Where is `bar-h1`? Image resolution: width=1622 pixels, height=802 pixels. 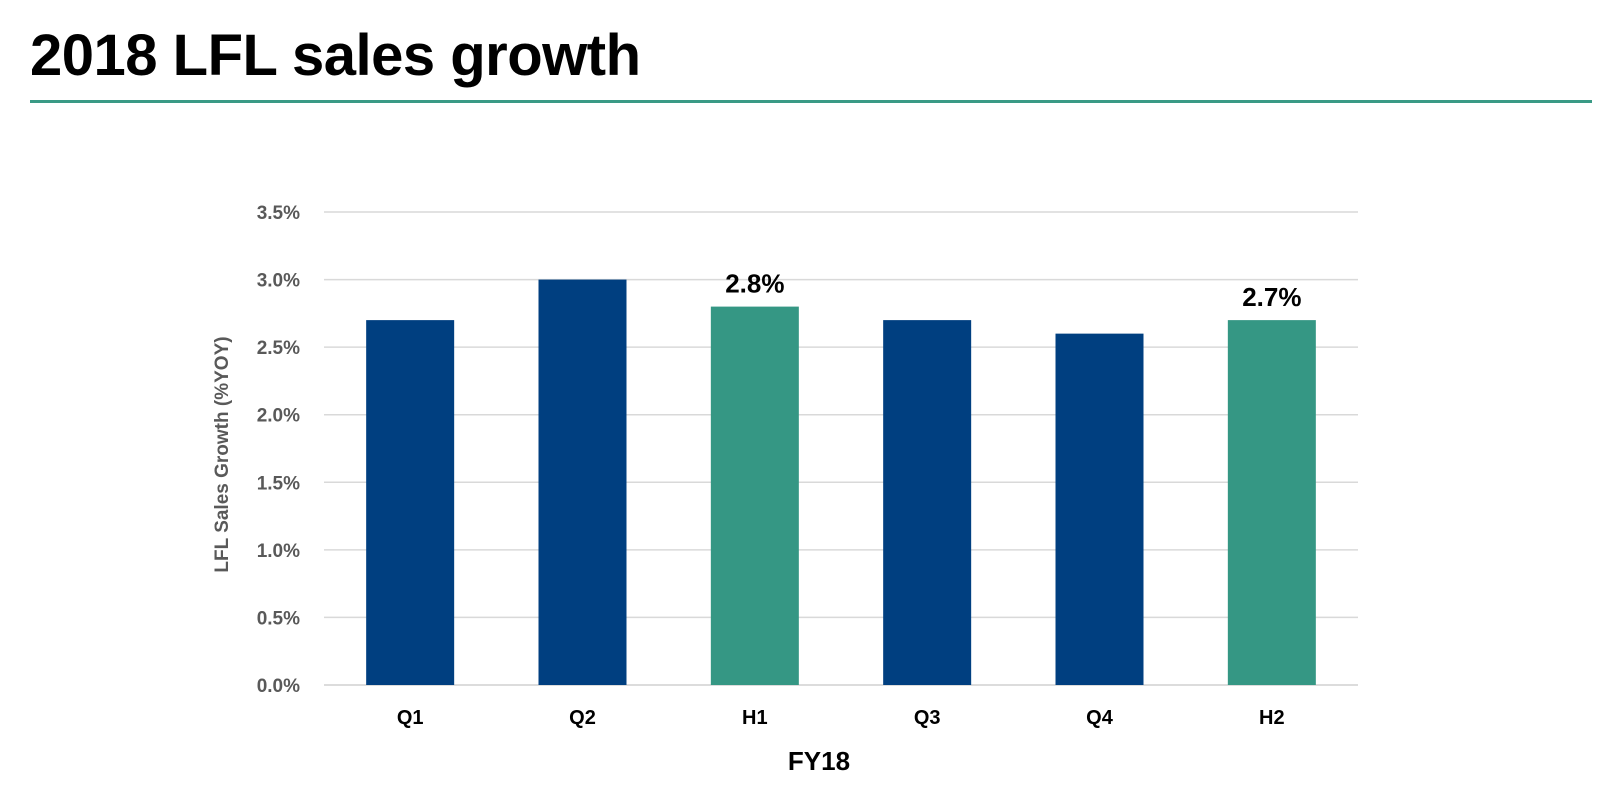
bar-h1 is located at coordinates (754, 495).